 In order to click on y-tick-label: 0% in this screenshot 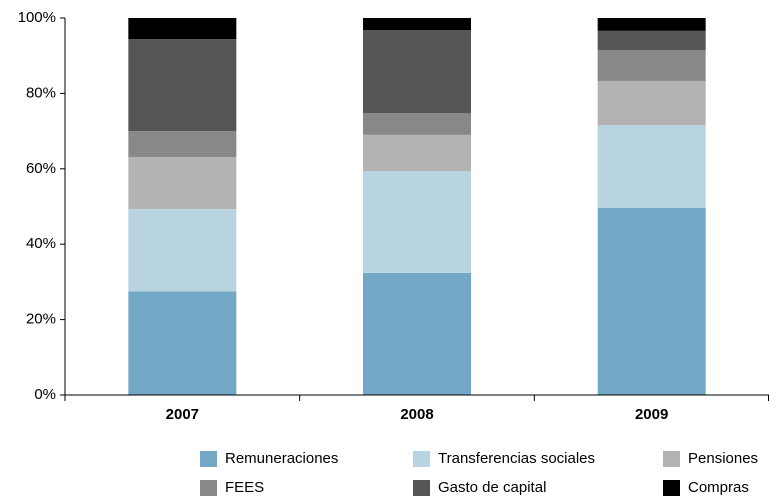, I will do `click(45, 394)`.